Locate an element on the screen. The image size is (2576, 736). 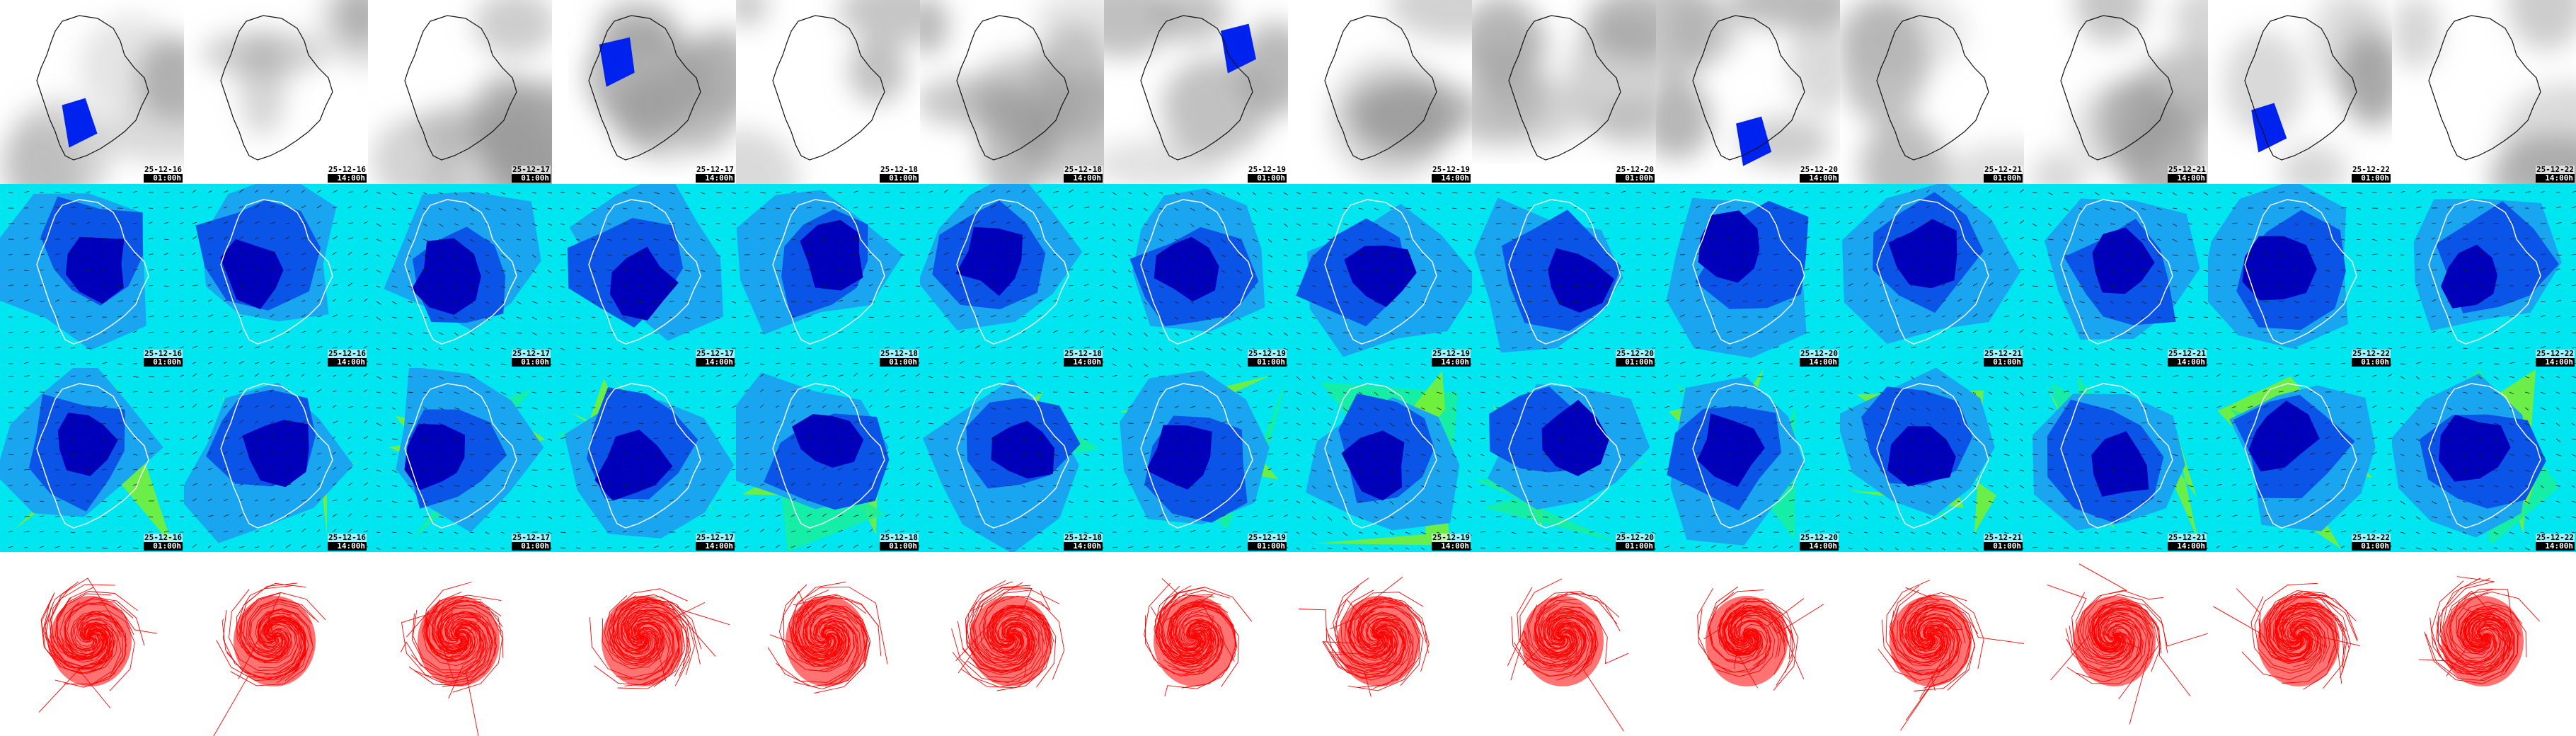
timestamp-date: 25-12-17 is located at coordinates (716, 537).